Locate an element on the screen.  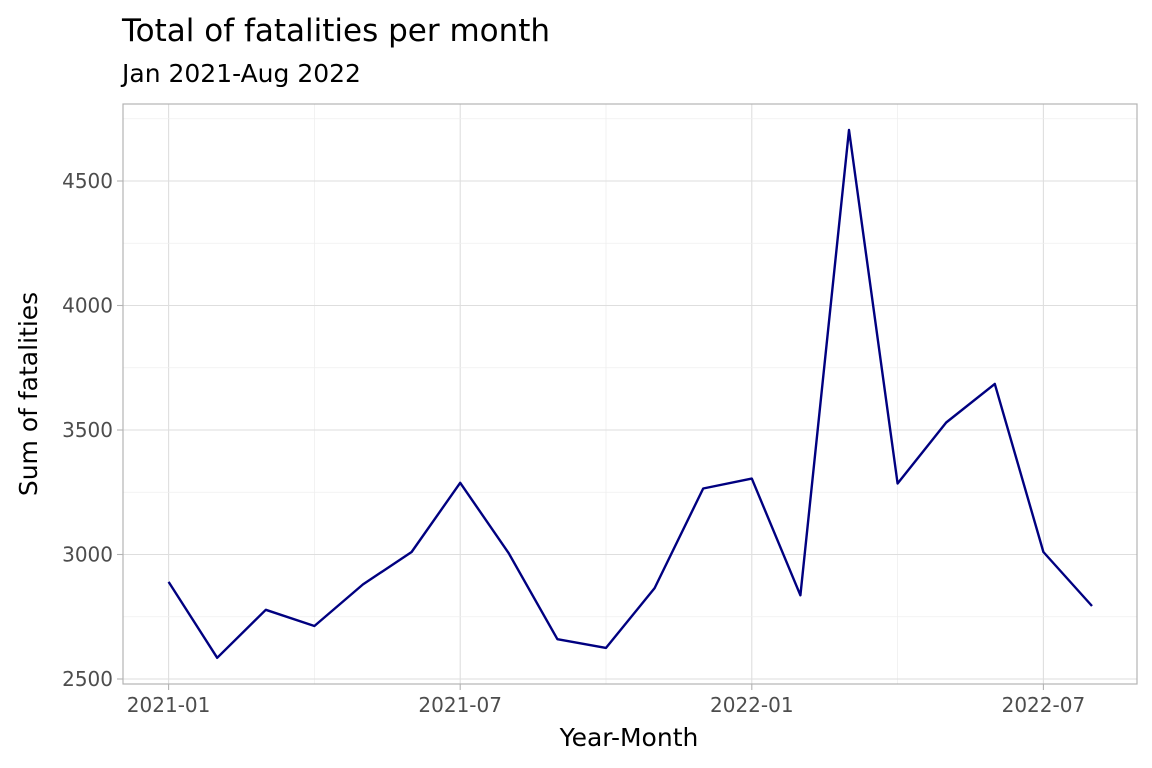
y-tick-label: 3500 is located at coordinates (87, 430).